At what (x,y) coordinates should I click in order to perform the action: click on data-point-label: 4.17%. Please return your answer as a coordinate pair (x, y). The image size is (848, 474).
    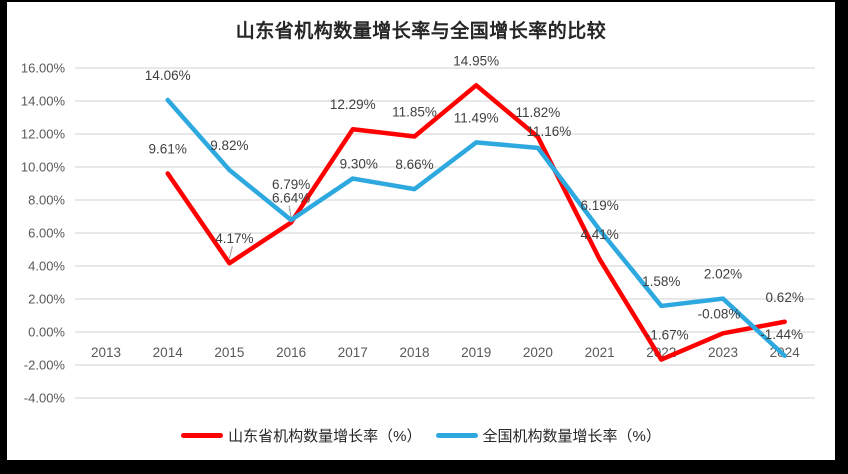
    Looking at the image, I should click on (234, 238).